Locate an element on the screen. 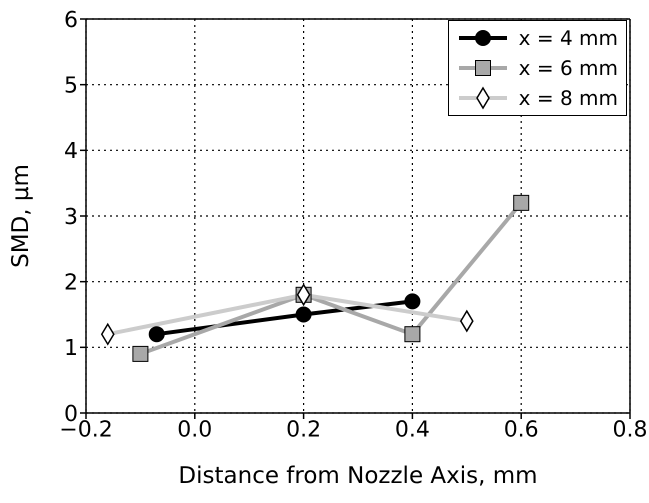  x-tick-label: 0.0 is located at coordinates (194, 430).